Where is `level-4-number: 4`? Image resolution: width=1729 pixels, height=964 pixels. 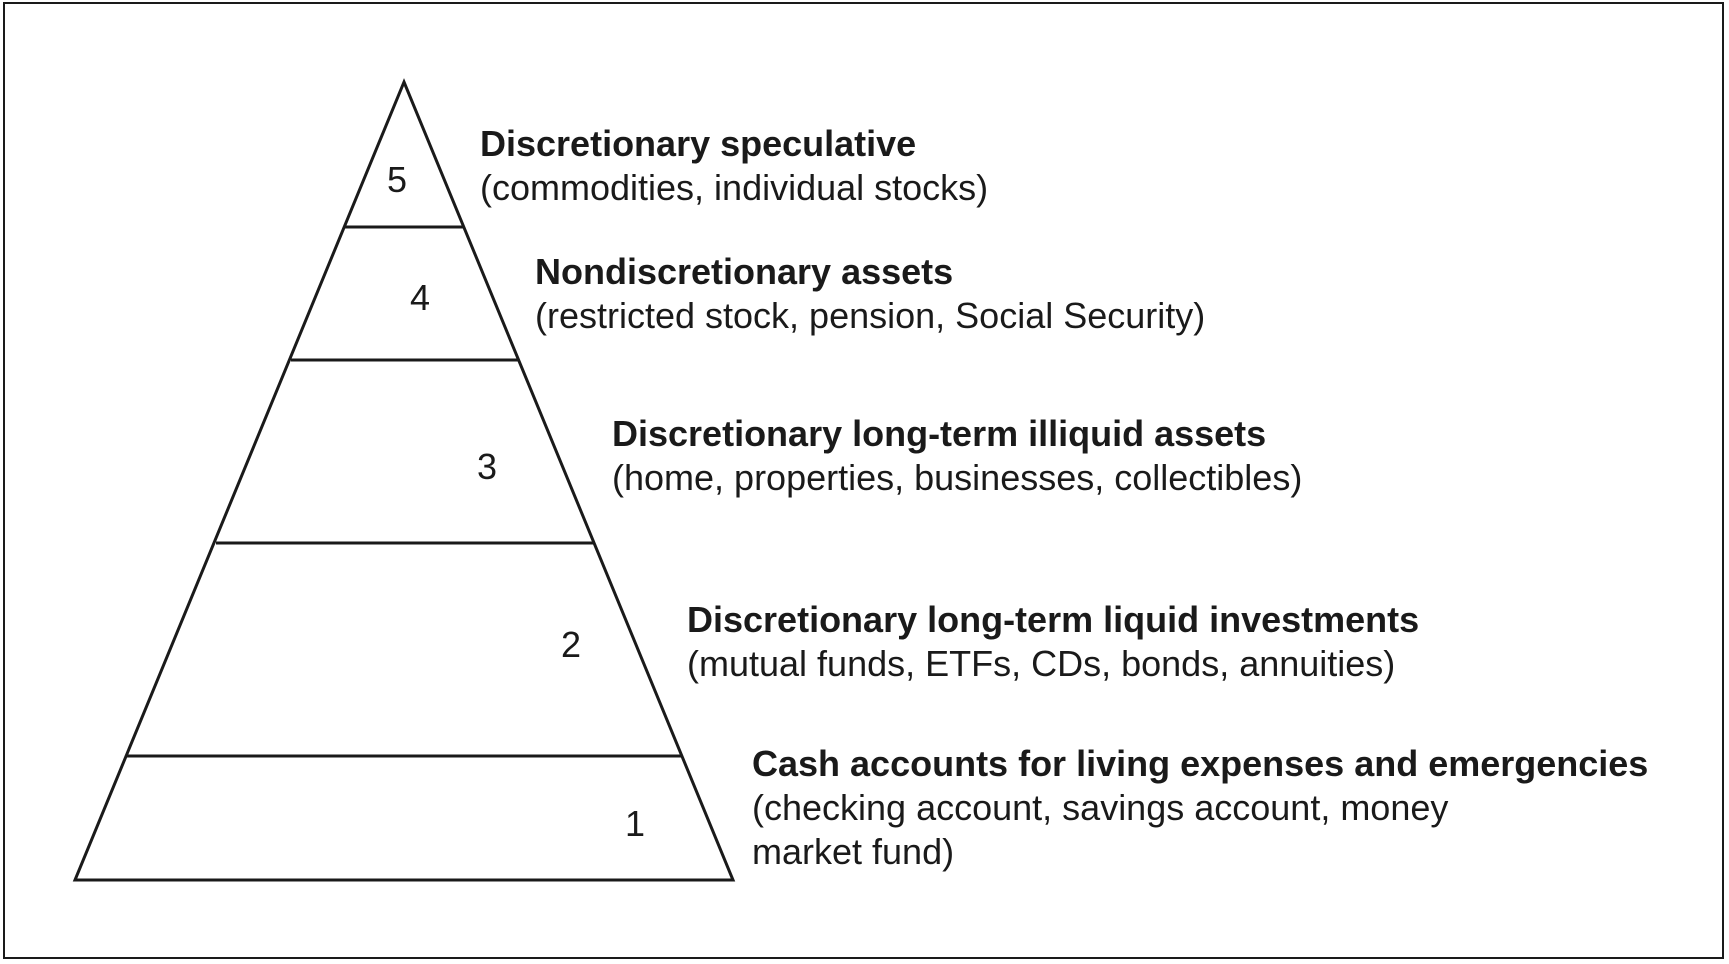 level-4-number: 4 is located at coordinates (420, 297).